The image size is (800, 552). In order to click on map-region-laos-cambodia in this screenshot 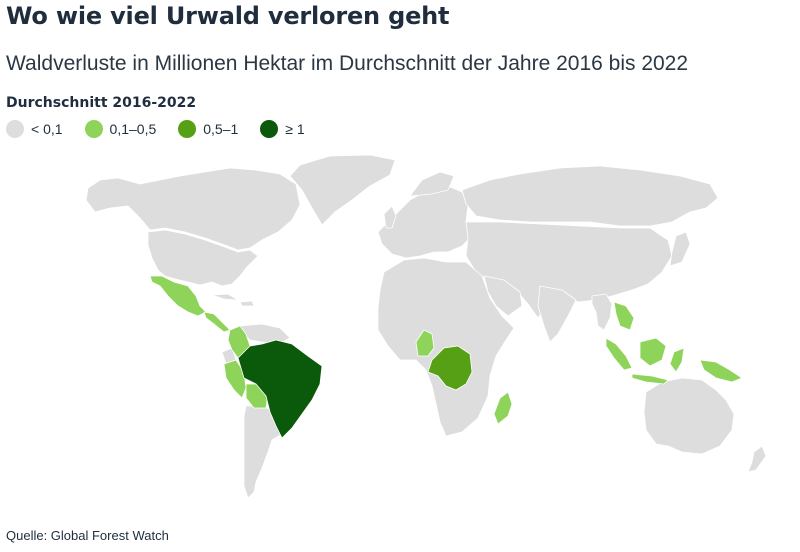, I will do `click(624, 316)`.